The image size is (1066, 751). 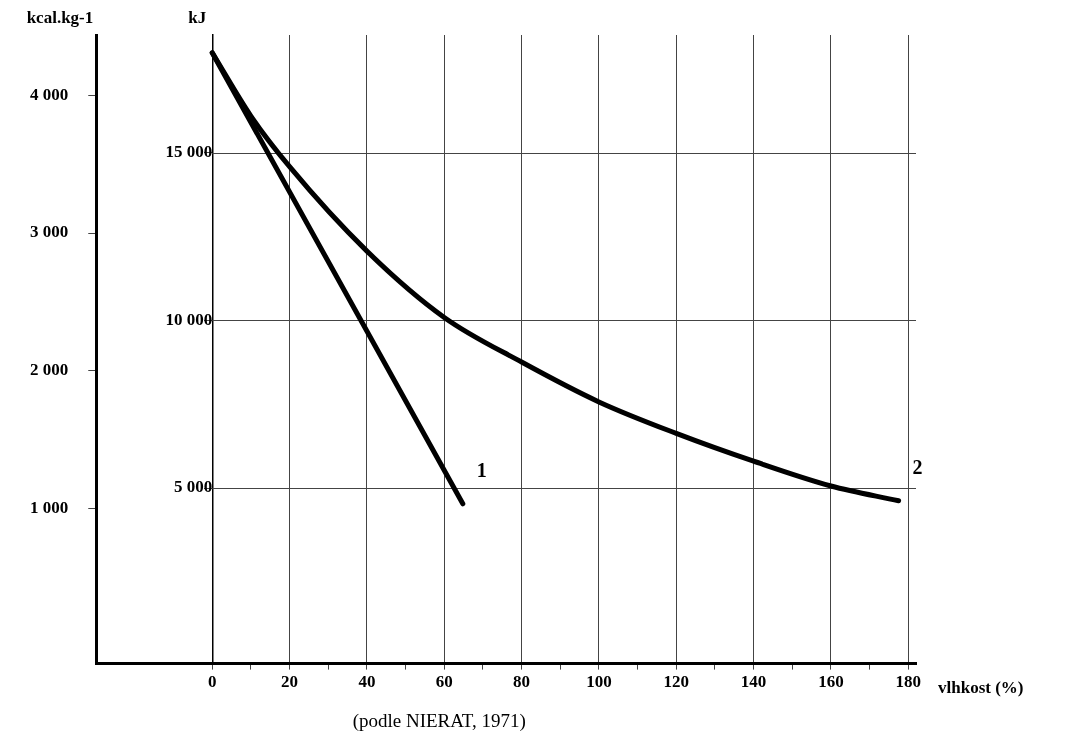 I want to click on x-tick-label: 140, so click(x=753, y=682).